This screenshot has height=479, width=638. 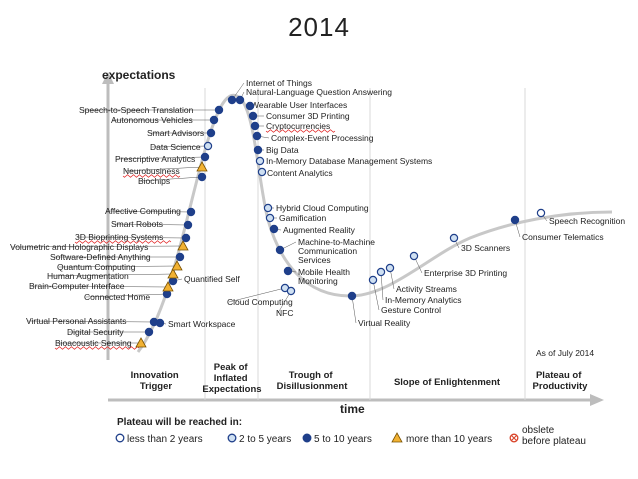 What do you see at coordinates (421, 278) in the screenshot?
I see `tech-activity-streams: Activity Streams` at bounding box center [421, 278].